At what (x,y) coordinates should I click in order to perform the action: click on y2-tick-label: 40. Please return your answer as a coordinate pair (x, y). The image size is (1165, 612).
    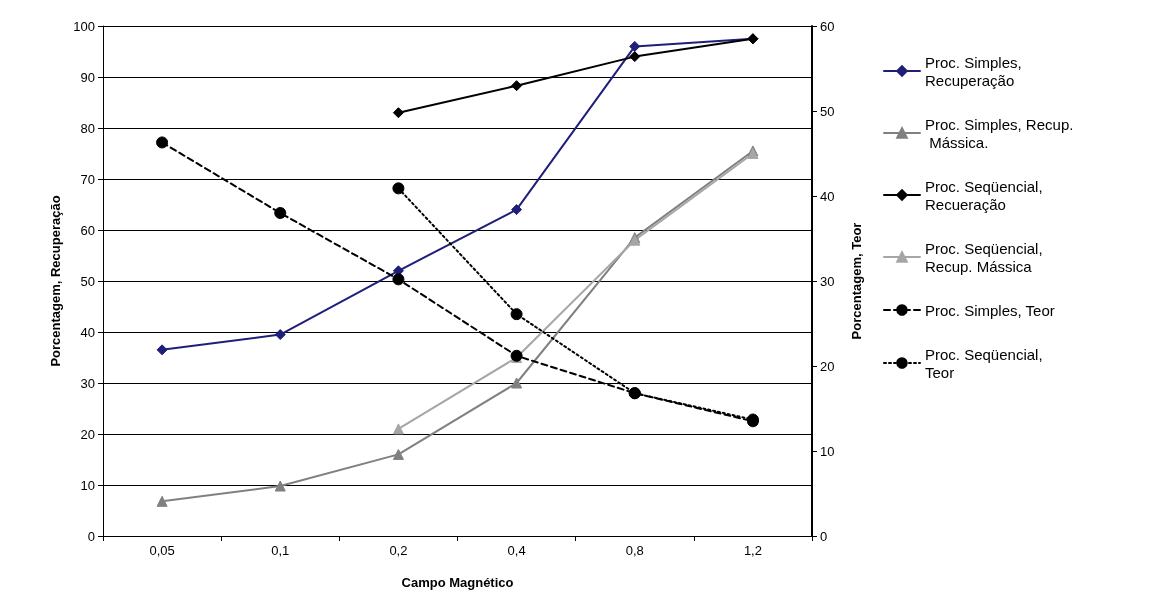
    Looking at the image, I should click on (827, 196).